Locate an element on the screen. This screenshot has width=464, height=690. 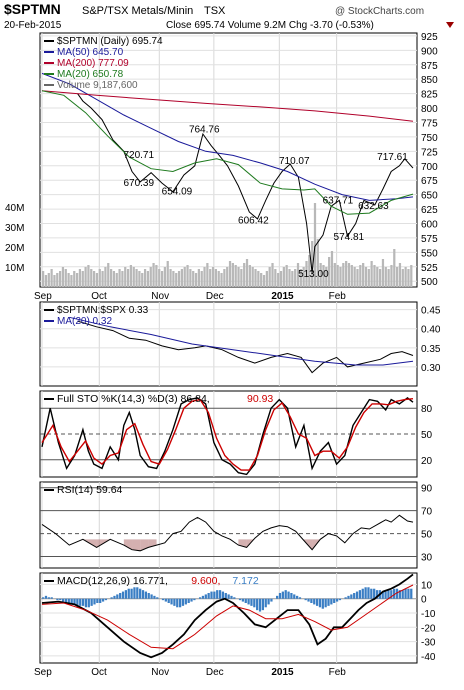
x-tick-label-top: Feb is located at coordinates (338, 296).